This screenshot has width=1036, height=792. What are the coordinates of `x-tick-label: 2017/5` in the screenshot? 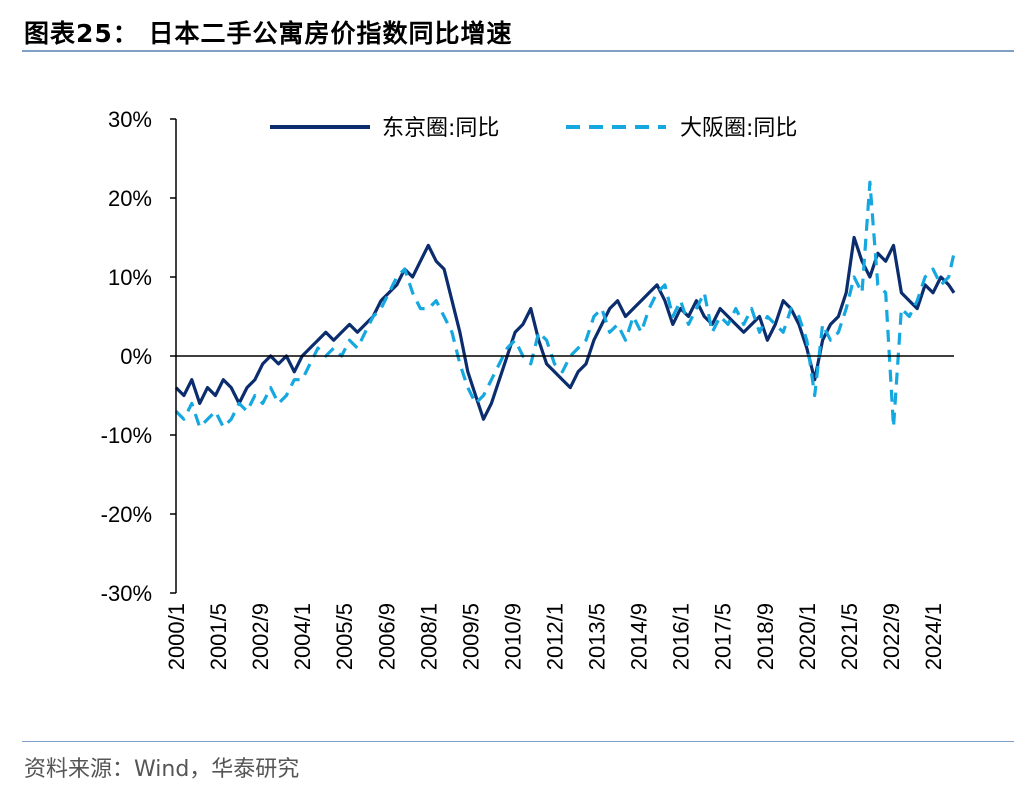 It's located at (723, 636).